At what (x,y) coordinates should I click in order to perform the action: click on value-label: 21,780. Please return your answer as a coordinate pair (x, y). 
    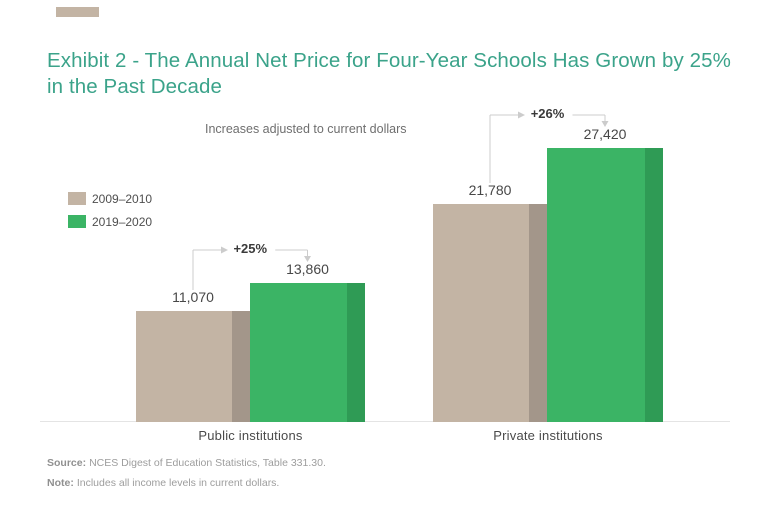
    Looking at the image, I should click on (490, 190).